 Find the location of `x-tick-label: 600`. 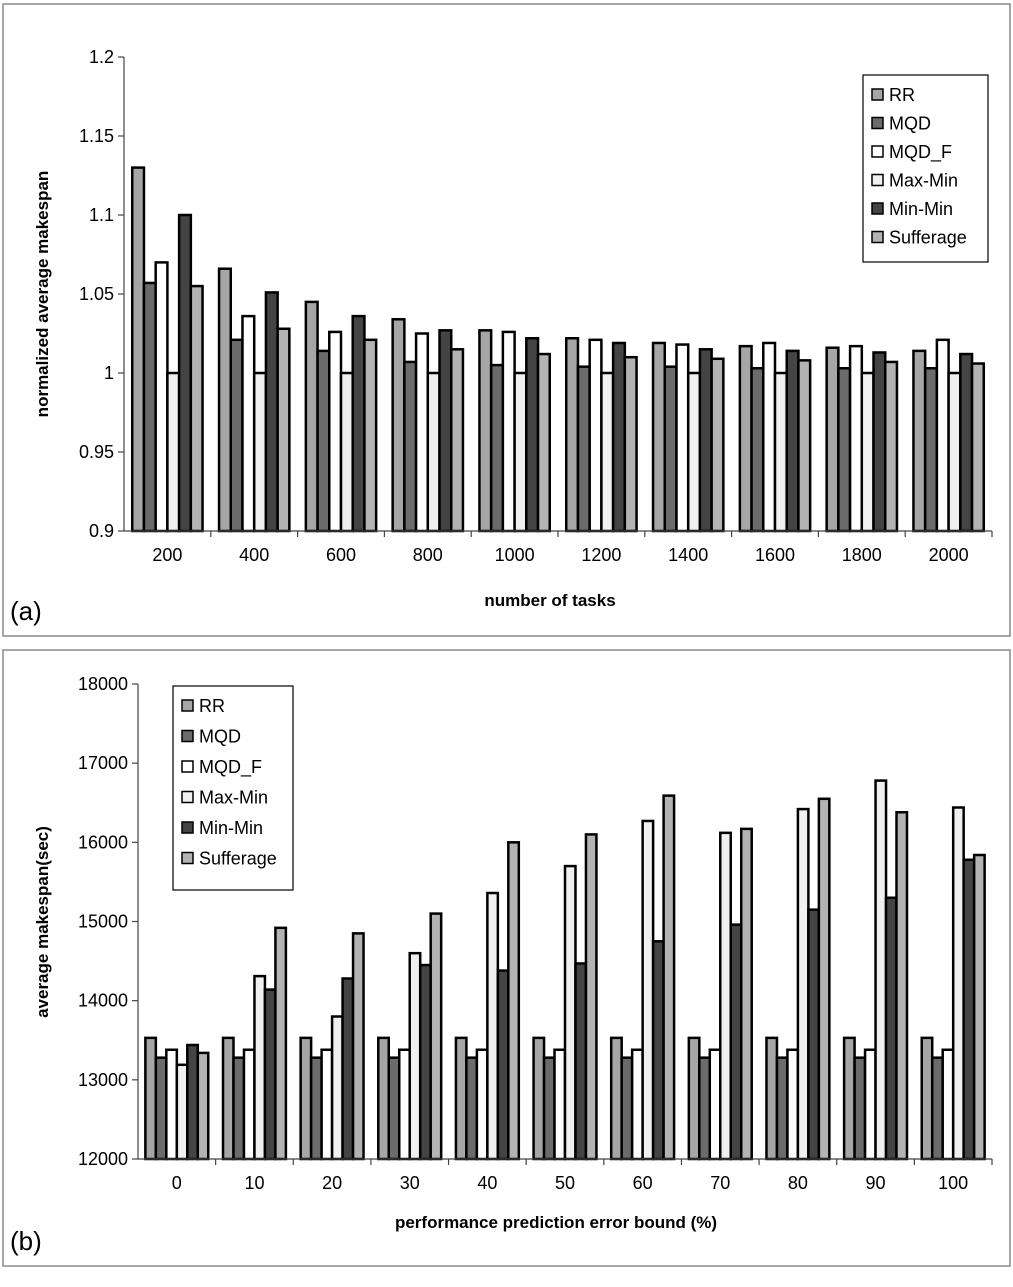

x-tick-label: 600 is located at coordinates (341, 555).